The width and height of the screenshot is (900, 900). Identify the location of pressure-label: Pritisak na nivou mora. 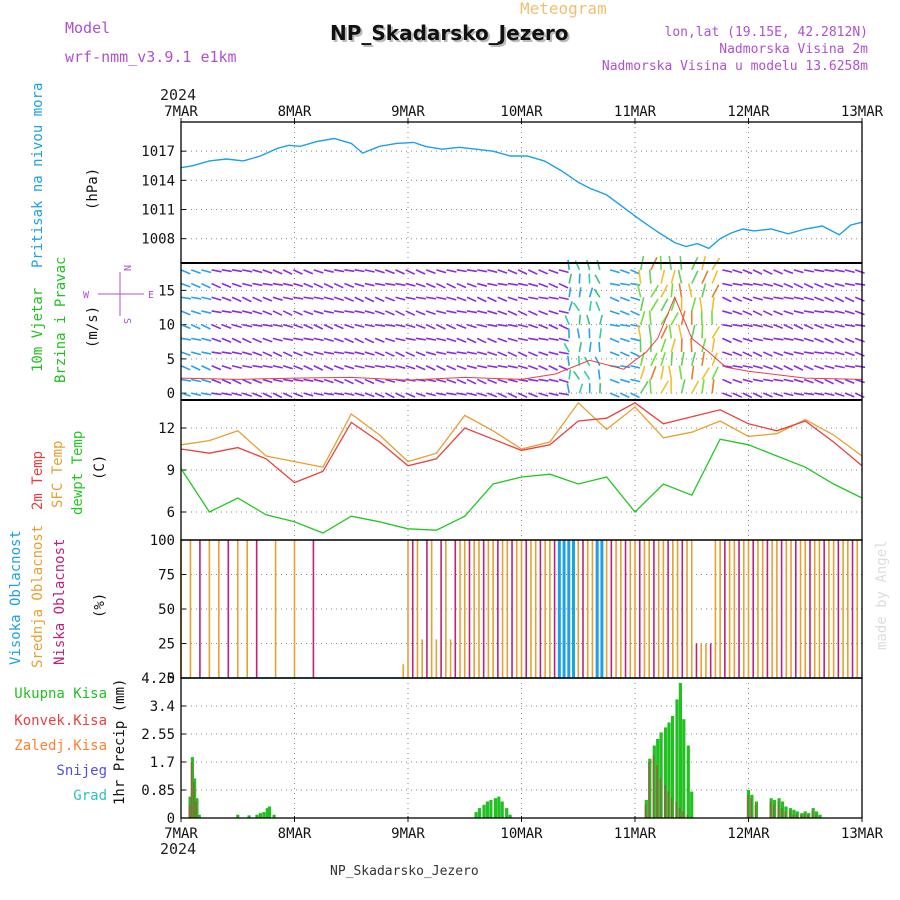
(38, 175).